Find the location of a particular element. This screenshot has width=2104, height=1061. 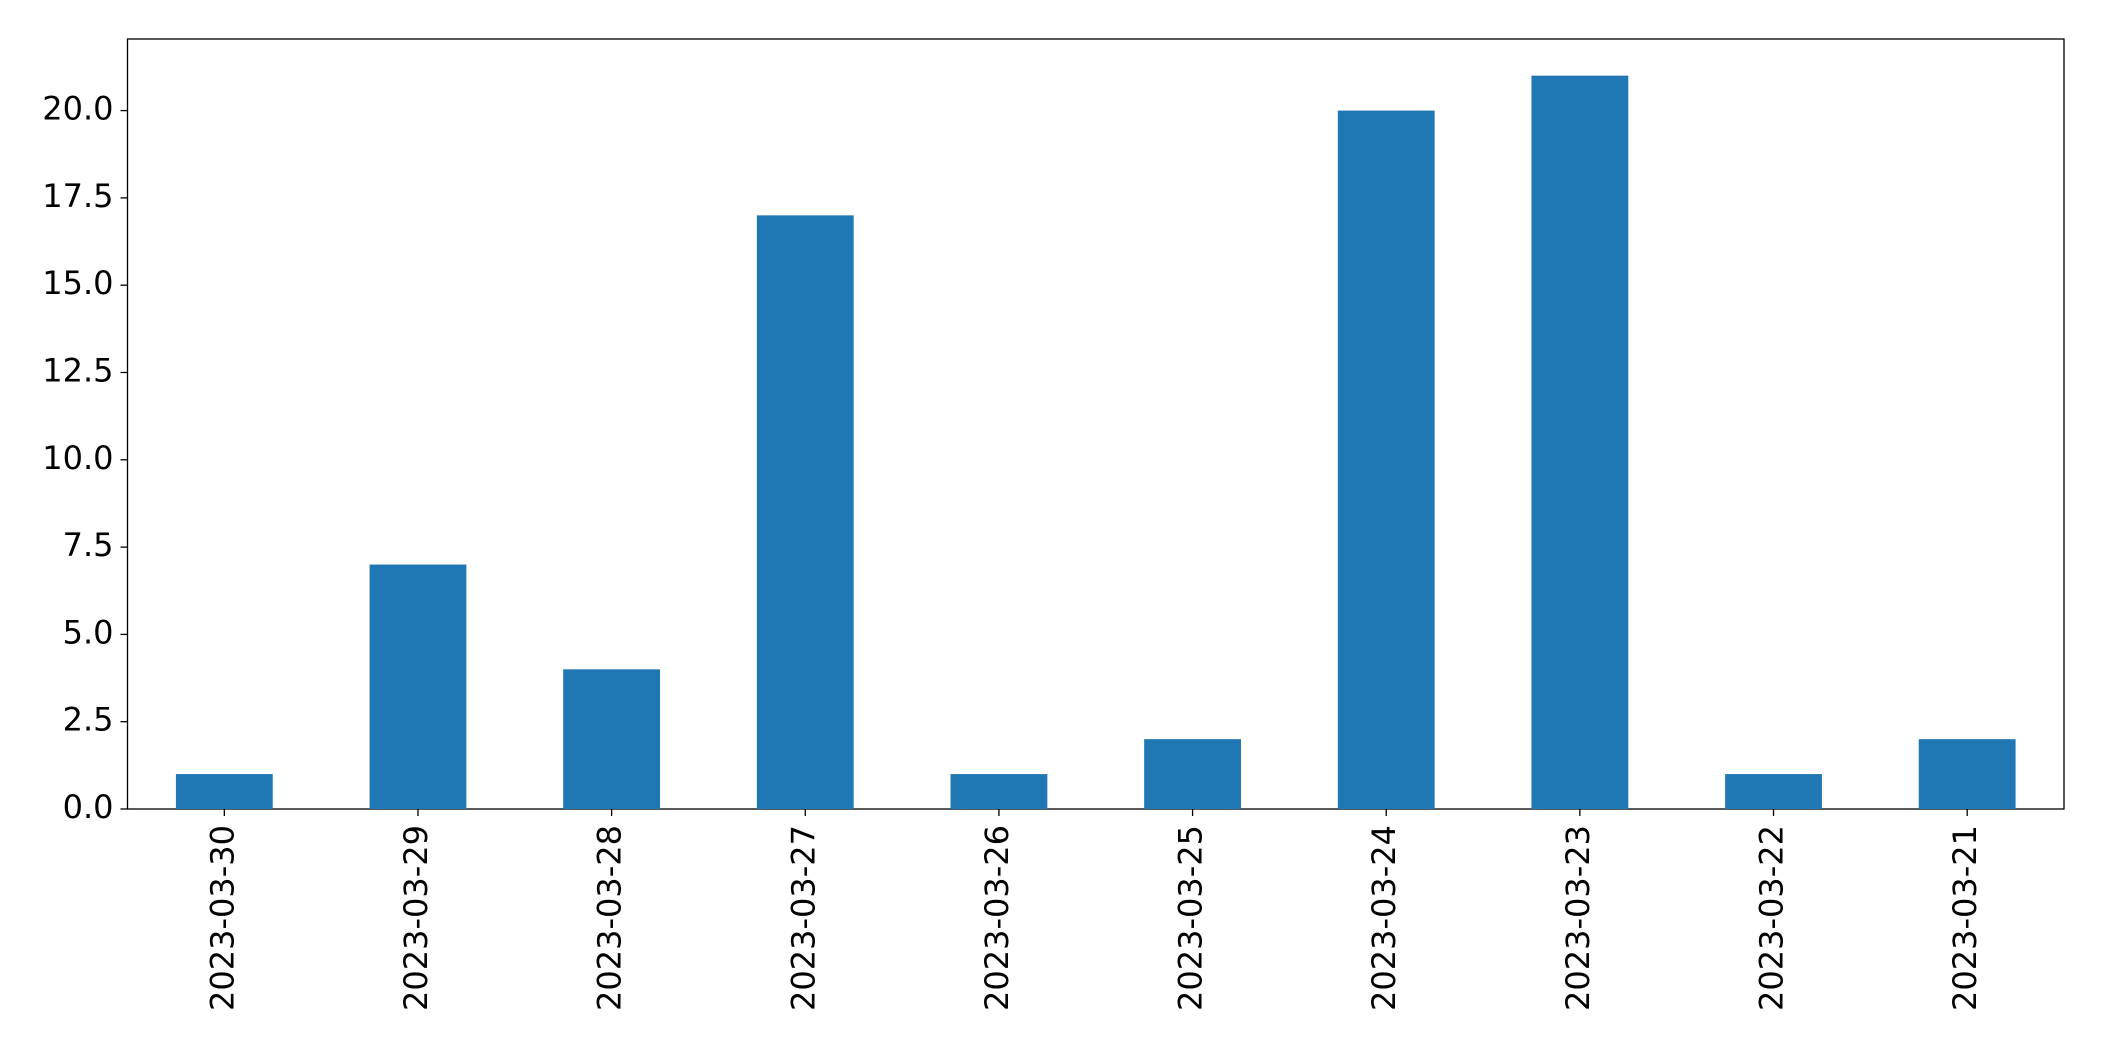

x-tick-label: 2023-03-24 is located at coordinates (1384, 918).